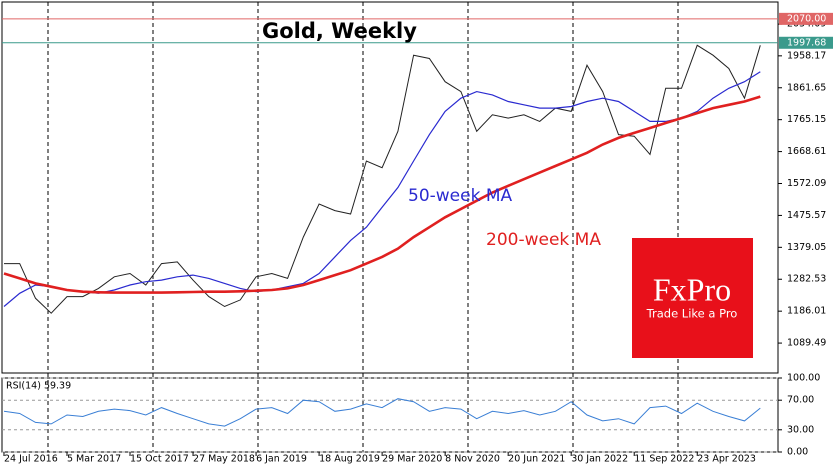  I want to click on y-tick-label: 1186.01, so click(806, 311).